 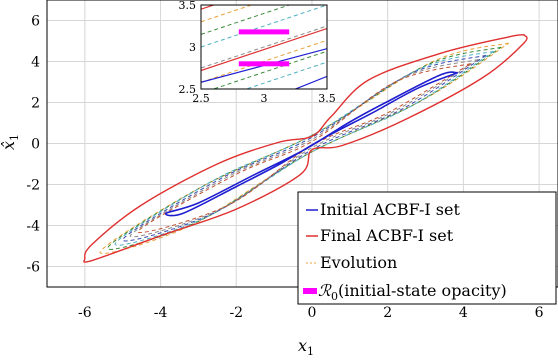 I want to click on x-tick-label-2: -2, so click(x=236, y=313).